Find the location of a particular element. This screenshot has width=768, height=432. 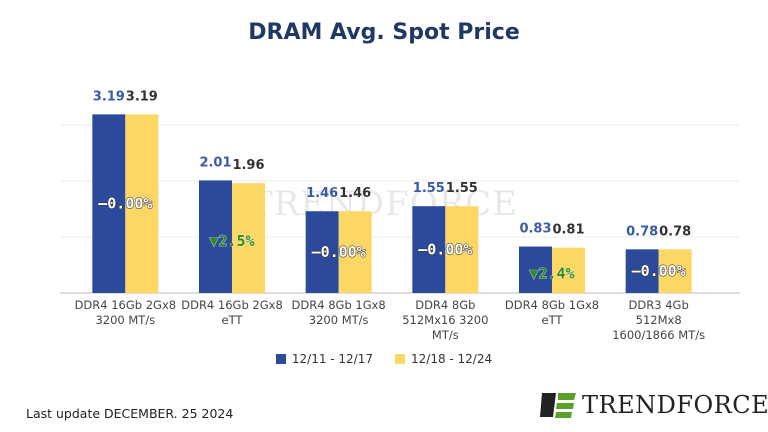

category-label: DDR3 4Gb 512Mx8 1600/1866 MT/s is located at coordinates (659, 320).